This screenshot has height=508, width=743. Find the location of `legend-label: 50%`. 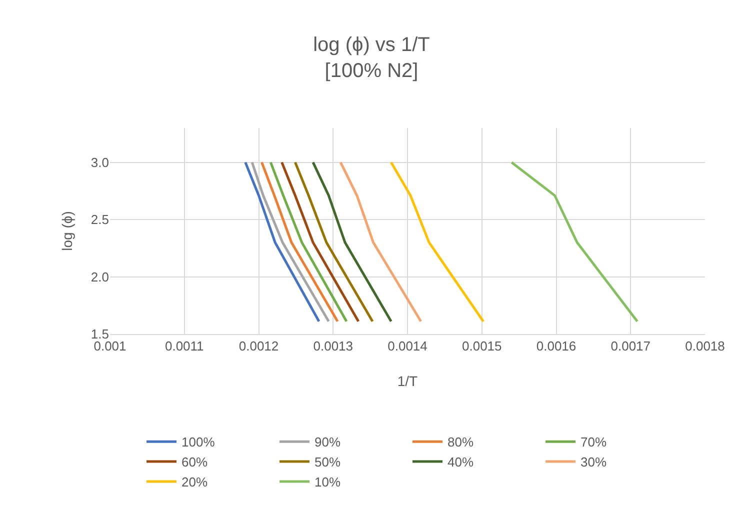

legend-label: 50% is located at coordinates (327, 462).